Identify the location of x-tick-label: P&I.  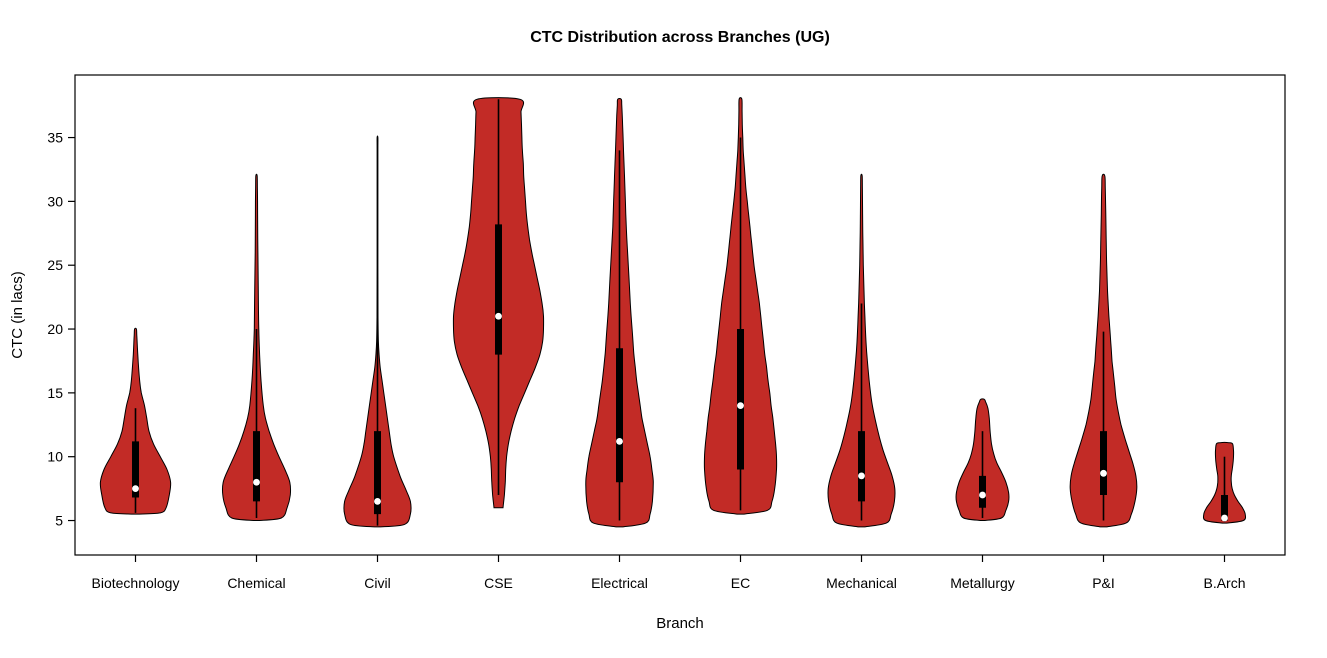
(1103, 583).